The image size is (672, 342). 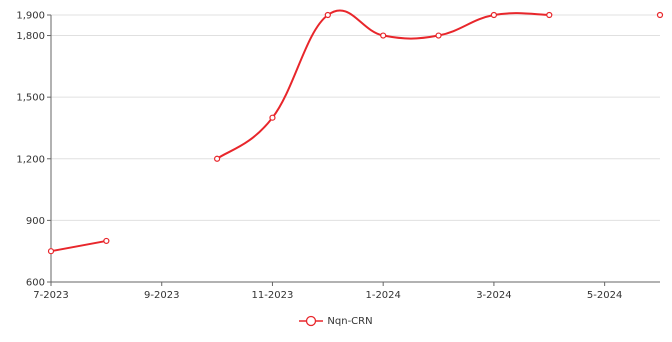 What do you see at coordinates (604, 295) in the screenshot?
I see `x-tick-label: 5-2024` at bounding box center [604, 295].